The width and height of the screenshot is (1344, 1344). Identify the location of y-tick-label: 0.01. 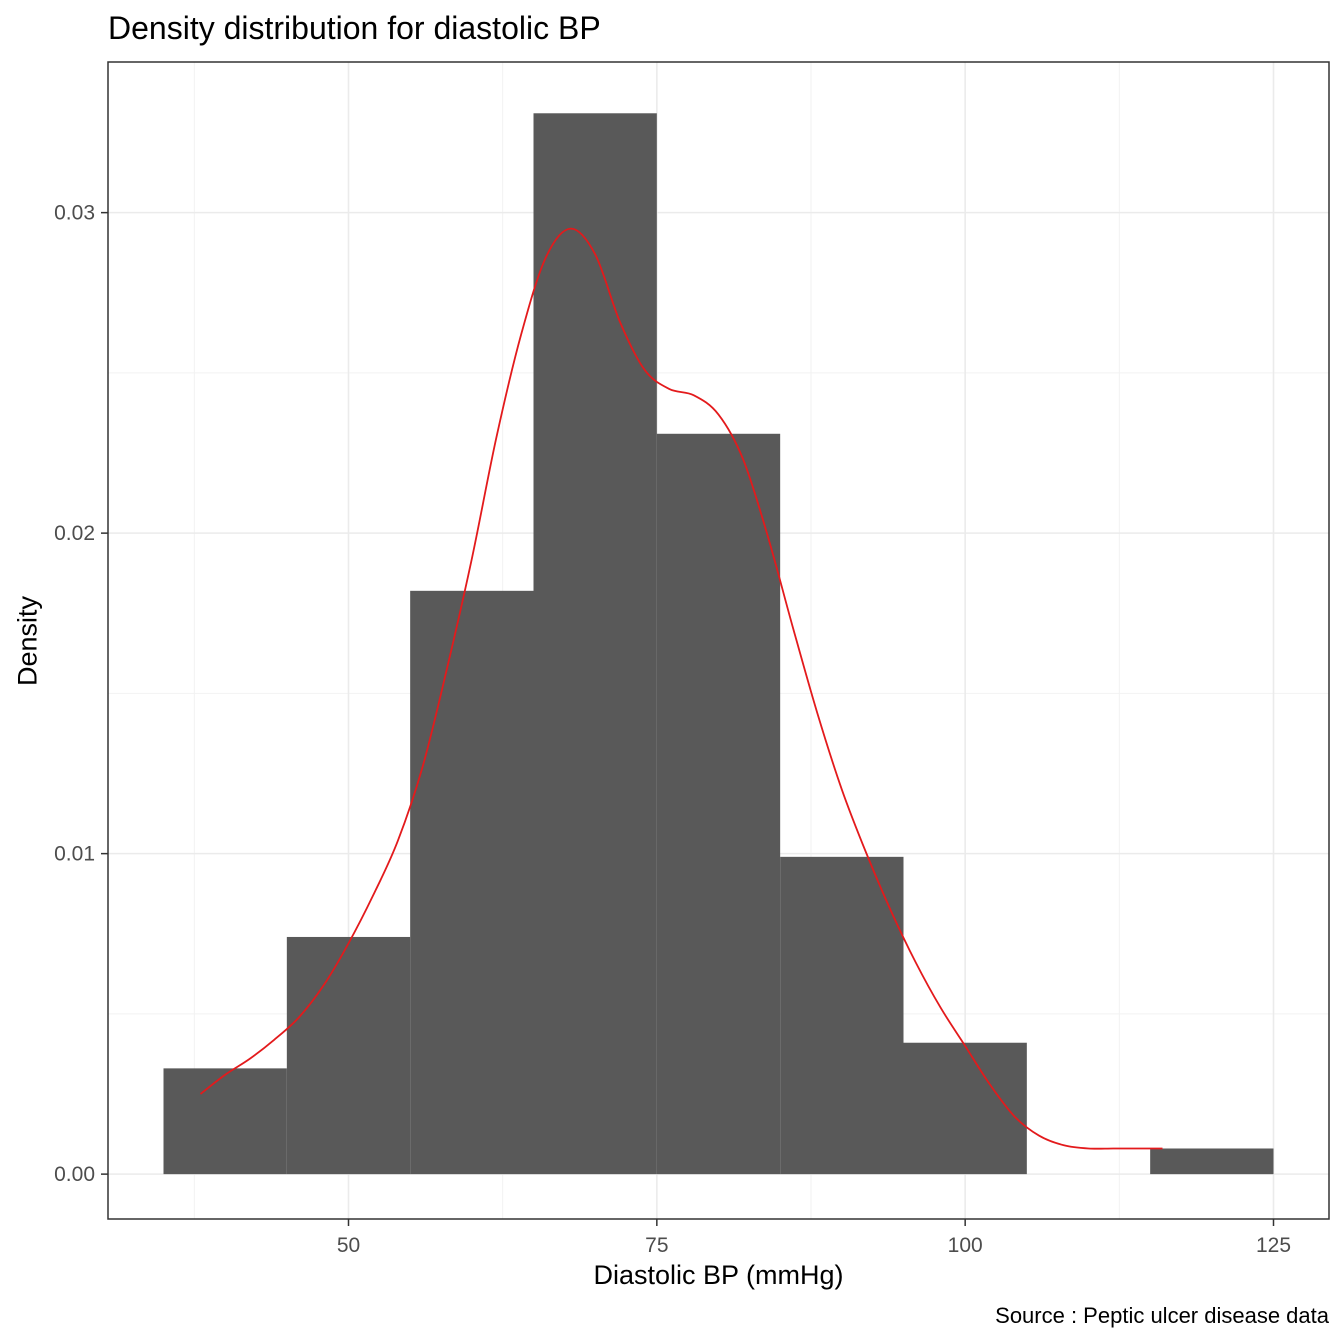
(74, 854).